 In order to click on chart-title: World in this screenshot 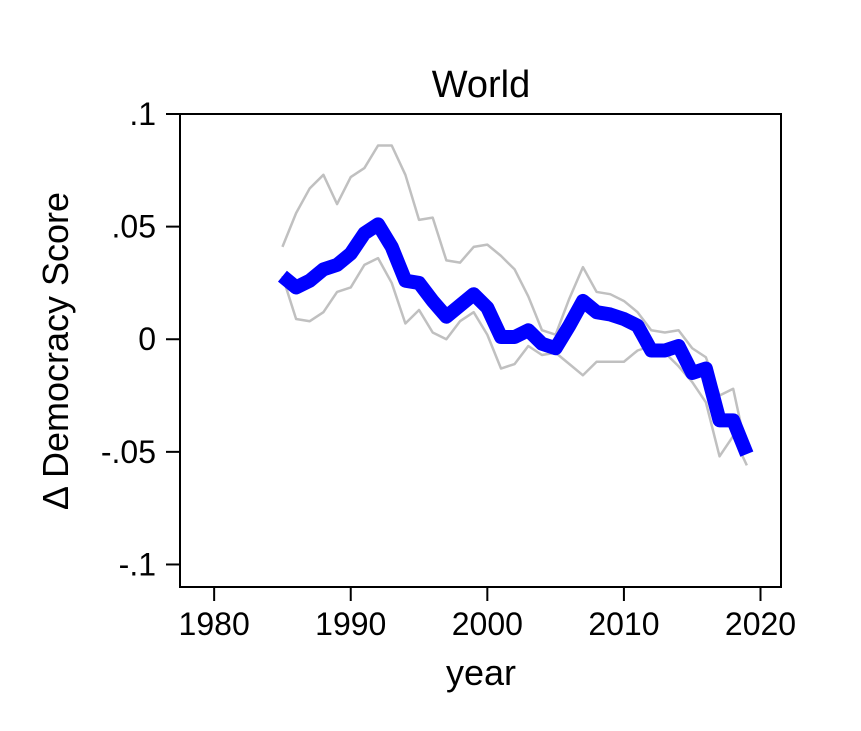, I will do `click(481, 85)`.